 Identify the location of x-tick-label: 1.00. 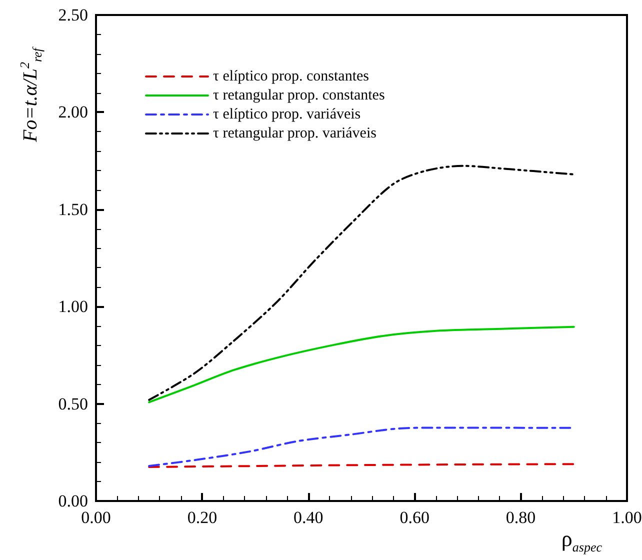
(627, 517).